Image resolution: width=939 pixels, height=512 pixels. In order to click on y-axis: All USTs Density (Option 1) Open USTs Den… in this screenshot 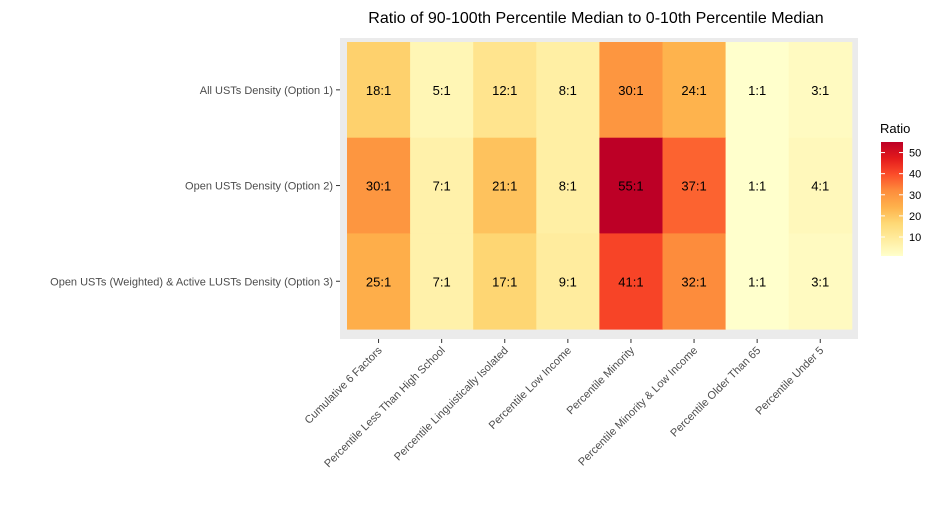, I will do `click(195, 186)`.